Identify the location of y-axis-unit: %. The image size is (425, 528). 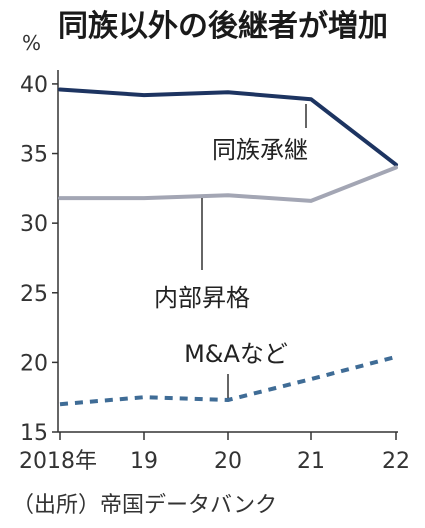
(31, 43).